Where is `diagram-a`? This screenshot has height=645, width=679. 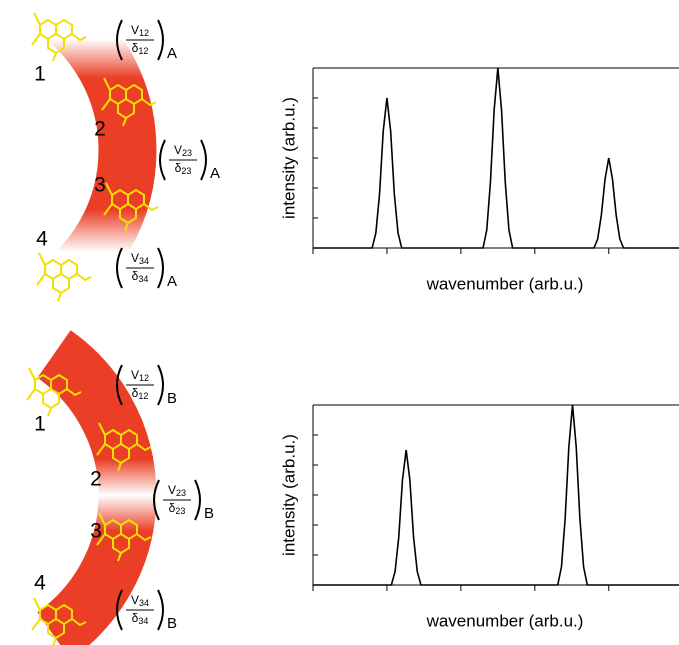
diagram-a is located at coordinates (95, 157).